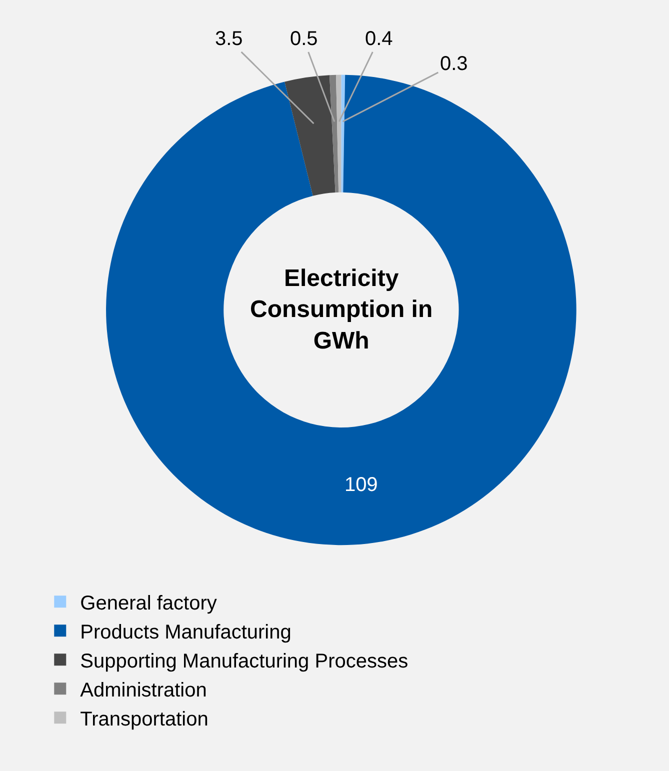 The image size is (669, 771). What do you see at coordinates (361, 485) in the screenshot?
I see `data-label: 109` at bounding box center [361, 485].